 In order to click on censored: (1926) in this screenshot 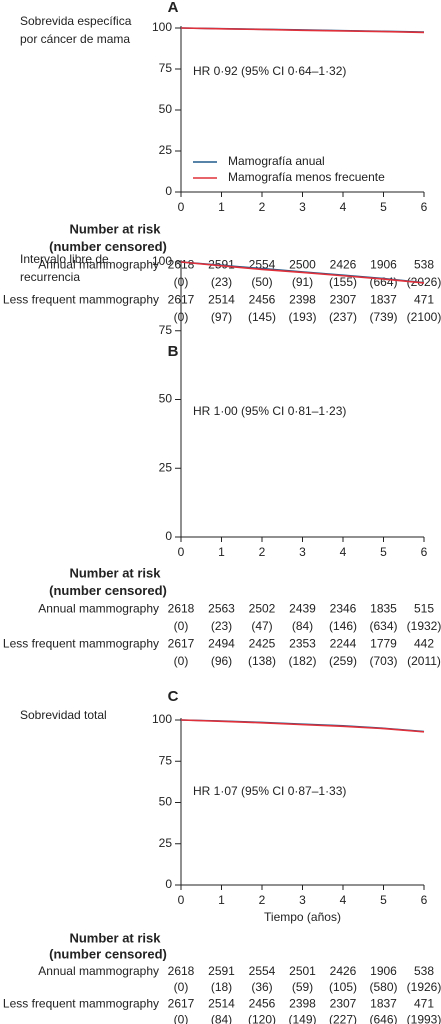, I will do `click(424, 987)`.